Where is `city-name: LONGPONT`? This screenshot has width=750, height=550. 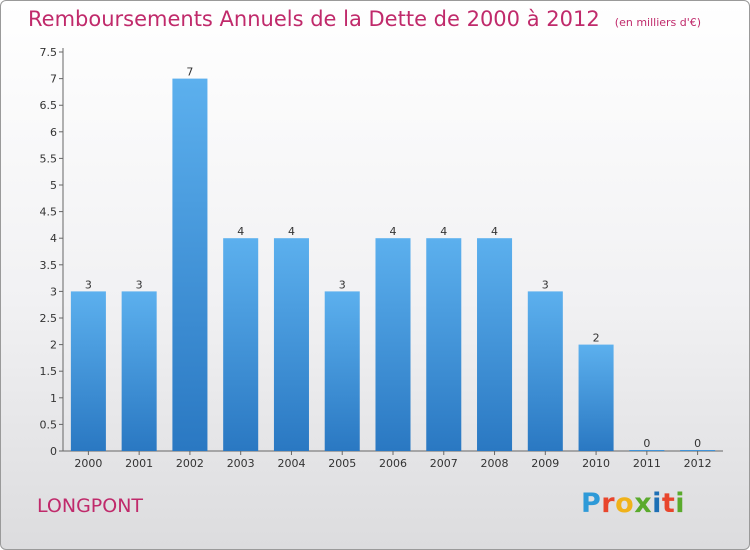 city-name: LONGPONT is located at coordinates (90, 506).